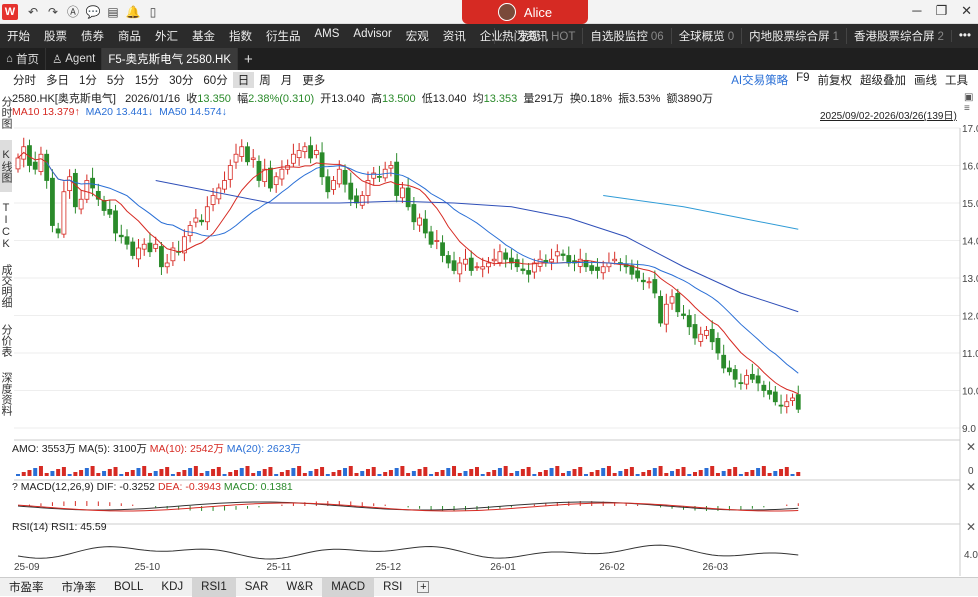 The width and height of the screenshot is (978, 597). What do you see at coordinates (119, 112) in the screenshot?
I see `ma-legend: MA10 13.379↑ MA20 13.441↓ MA50 14.574↓` at bounding box center [119, 112].